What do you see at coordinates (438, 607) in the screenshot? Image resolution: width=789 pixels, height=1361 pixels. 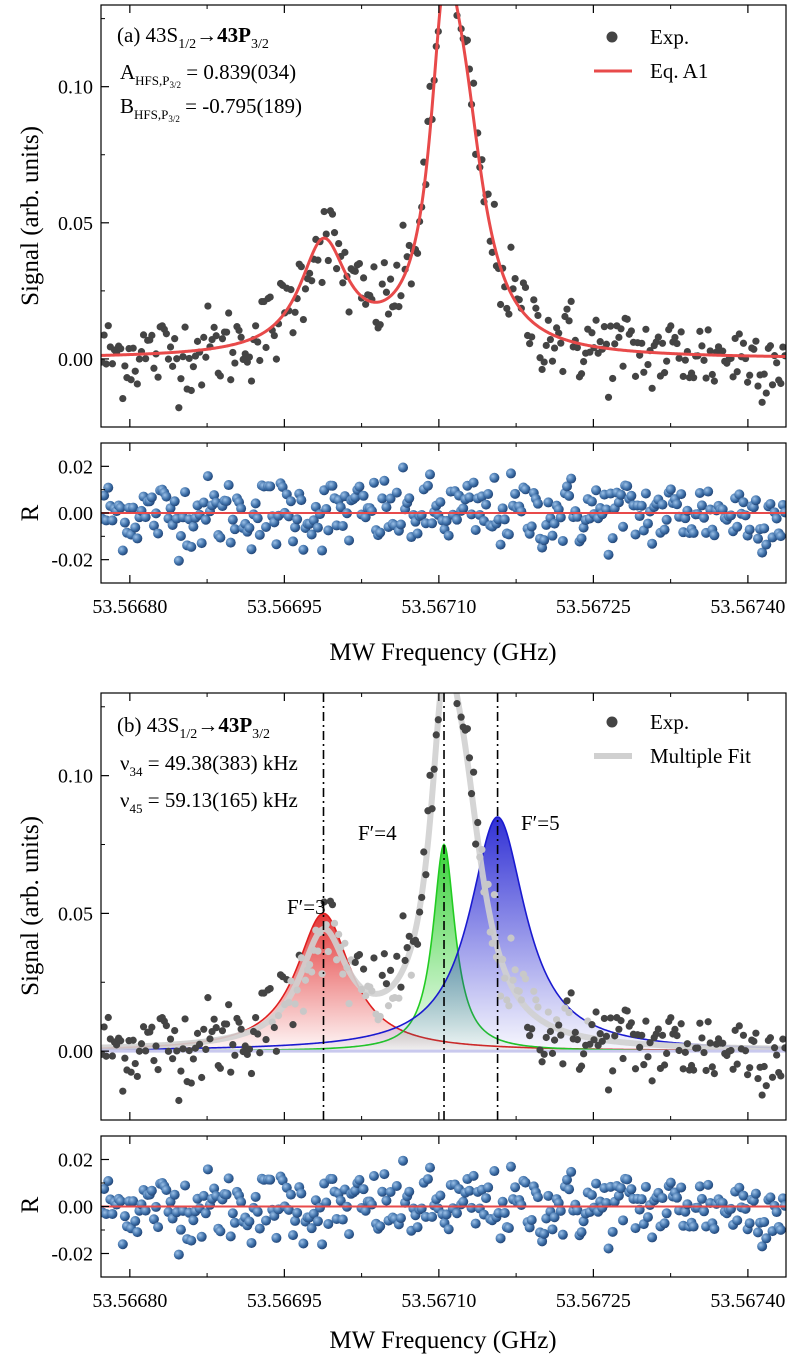 I see `panel-a-res-xtick-label: 53.56710` at bounding box center [438, 607].